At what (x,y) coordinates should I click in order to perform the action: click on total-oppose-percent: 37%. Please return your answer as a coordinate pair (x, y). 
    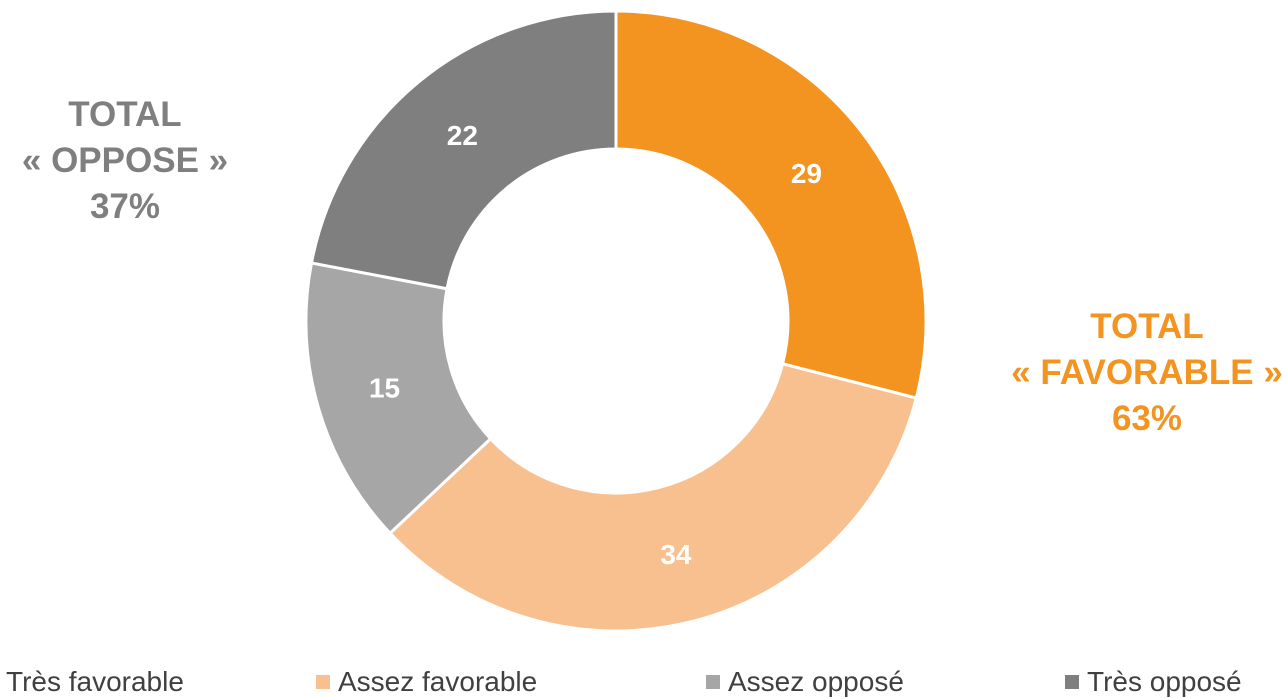
    Looking at the image, I should click on (125, 206).